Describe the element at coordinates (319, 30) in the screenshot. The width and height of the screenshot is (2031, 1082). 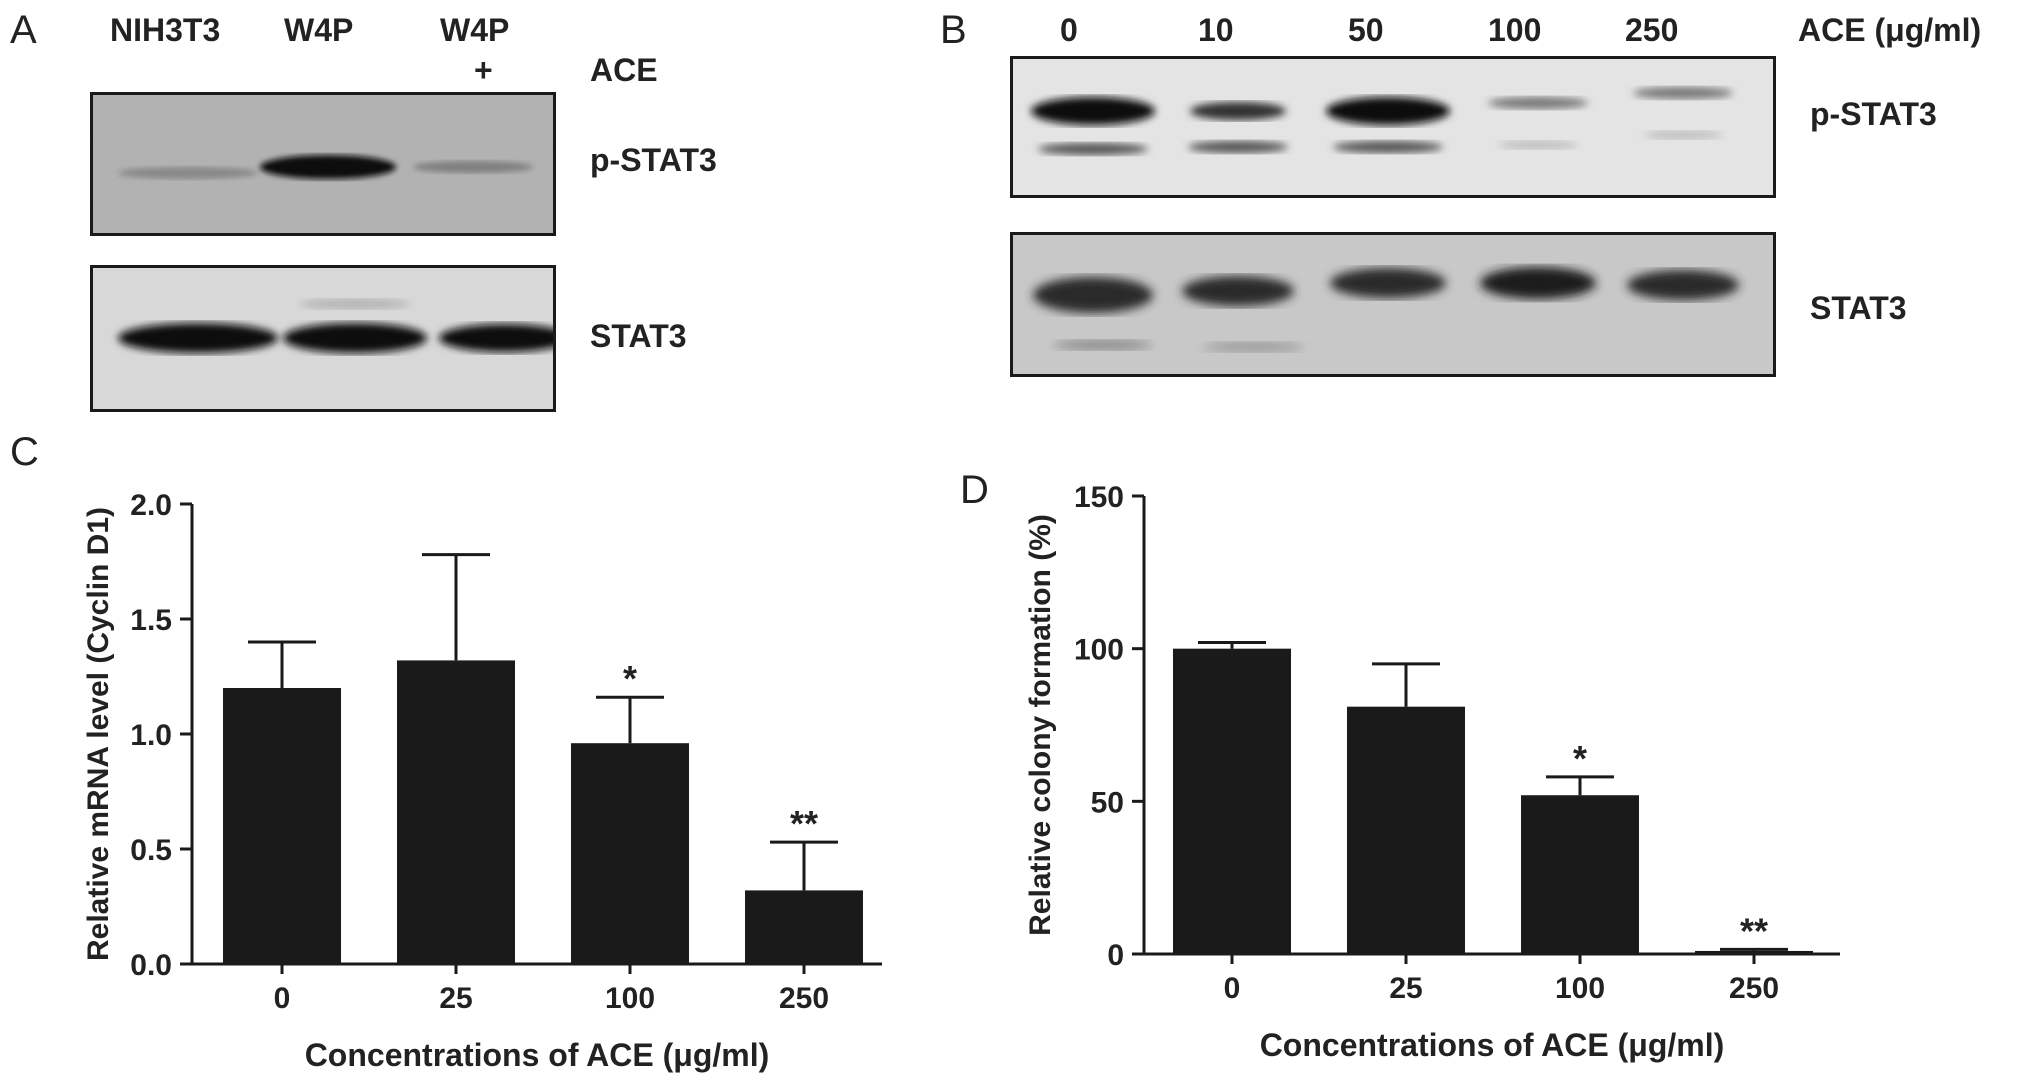
I see `lane-label-w4p: W4P` at that location.